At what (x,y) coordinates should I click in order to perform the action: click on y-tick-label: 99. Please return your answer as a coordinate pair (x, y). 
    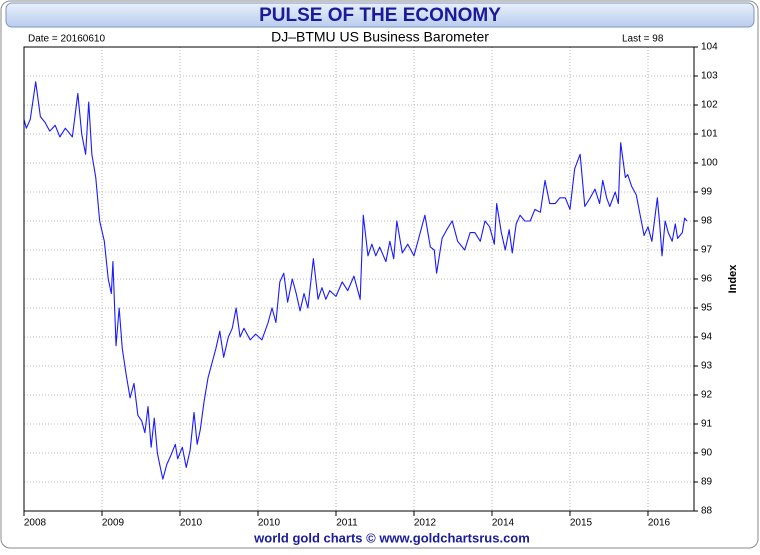
    Looking at the image, I should click on (707, 192).